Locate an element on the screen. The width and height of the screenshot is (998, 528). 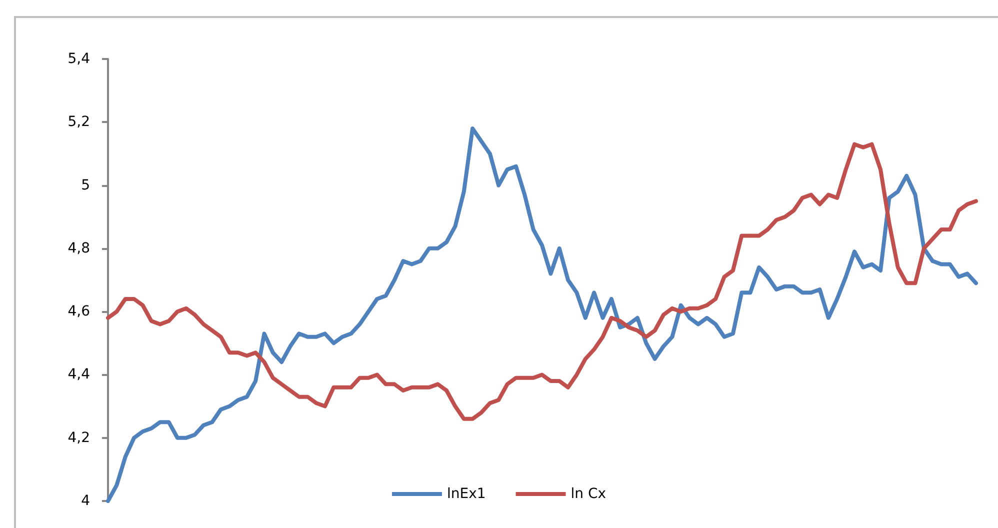
y-tick-label: 4,8 is located at coordinates (79, 248).